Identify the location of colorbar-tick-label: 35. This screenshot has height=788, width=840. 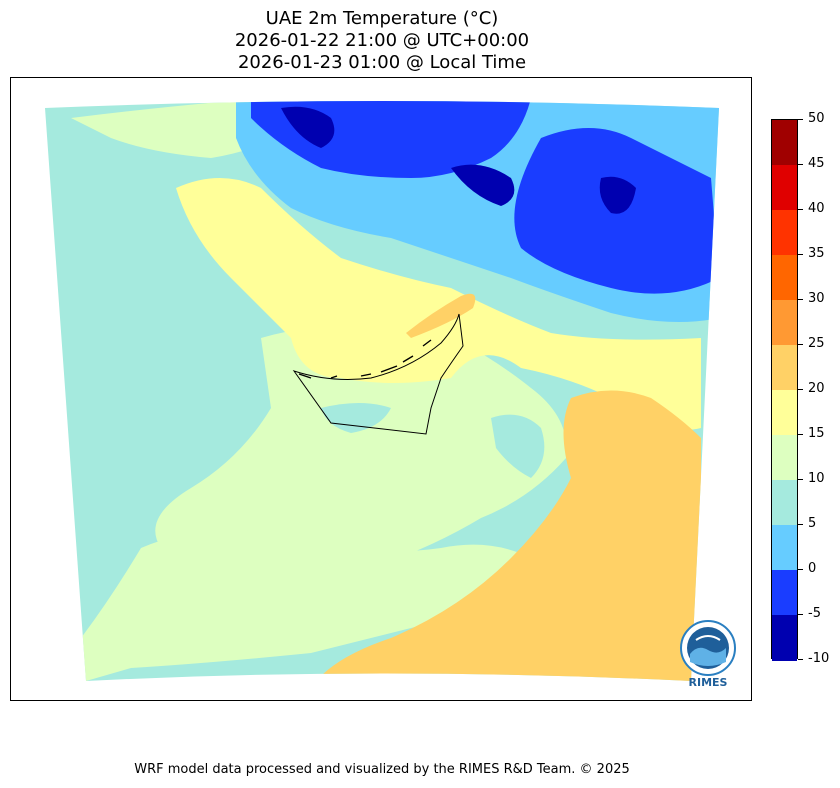
(816, 253).